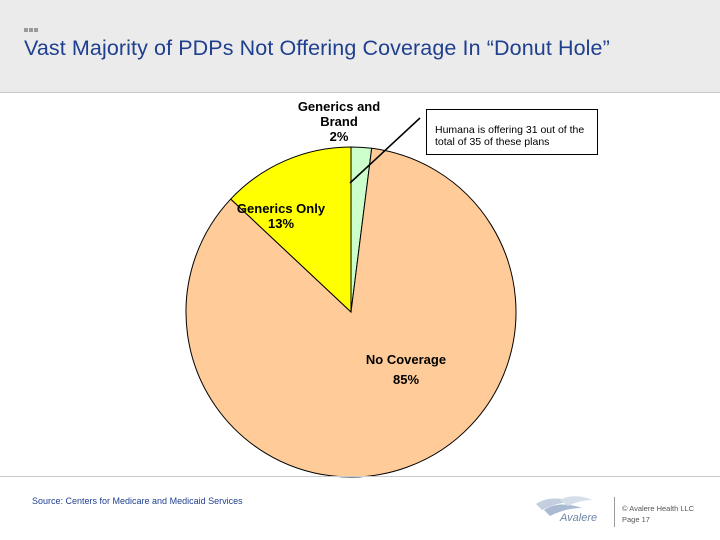  I want to click on avalere-logo-icon, so click(564, 506).